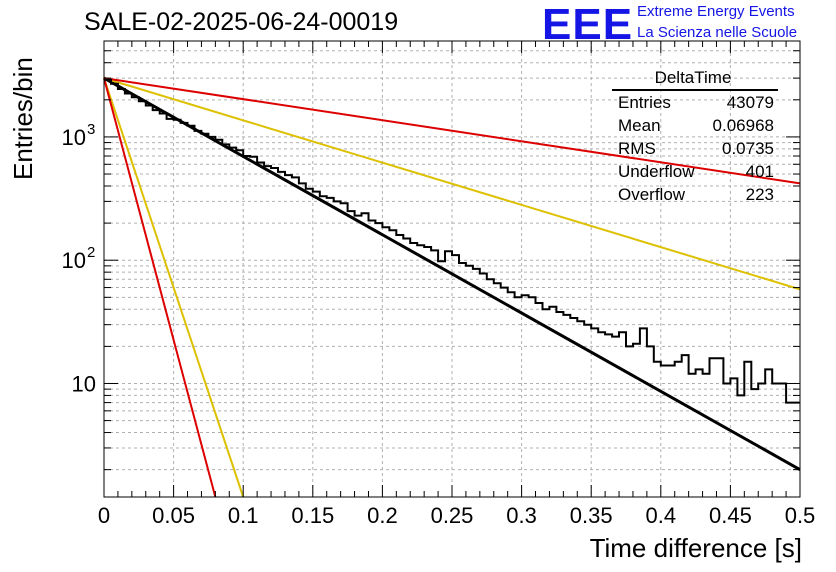  What do you see at coordinates (91, 252) in the screenshot?
I see `y-tick-exponent: 2` at bounding box center [91, 252].